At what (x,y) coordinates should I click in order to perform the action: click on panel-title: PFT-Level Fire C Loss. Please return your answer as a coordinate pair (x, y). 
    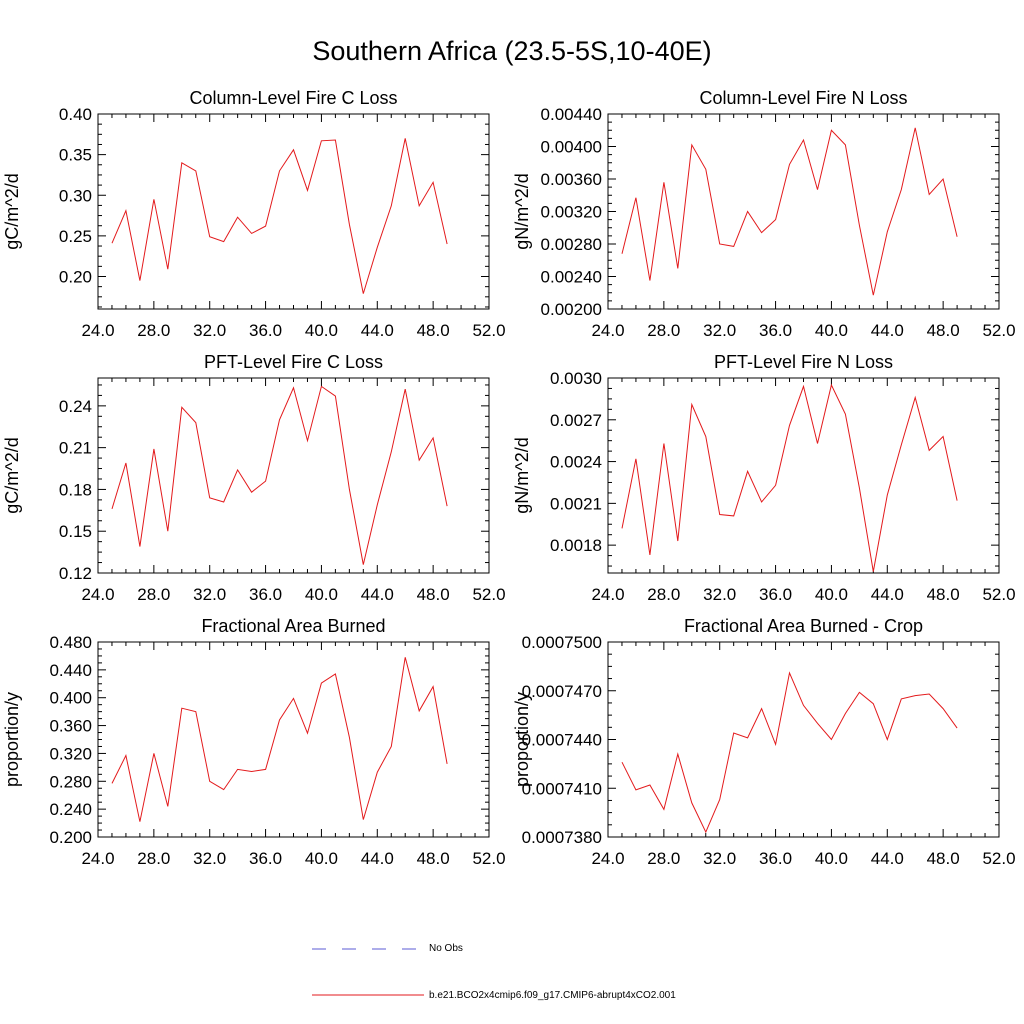
    Looking at the image, I should click on (293, 362).